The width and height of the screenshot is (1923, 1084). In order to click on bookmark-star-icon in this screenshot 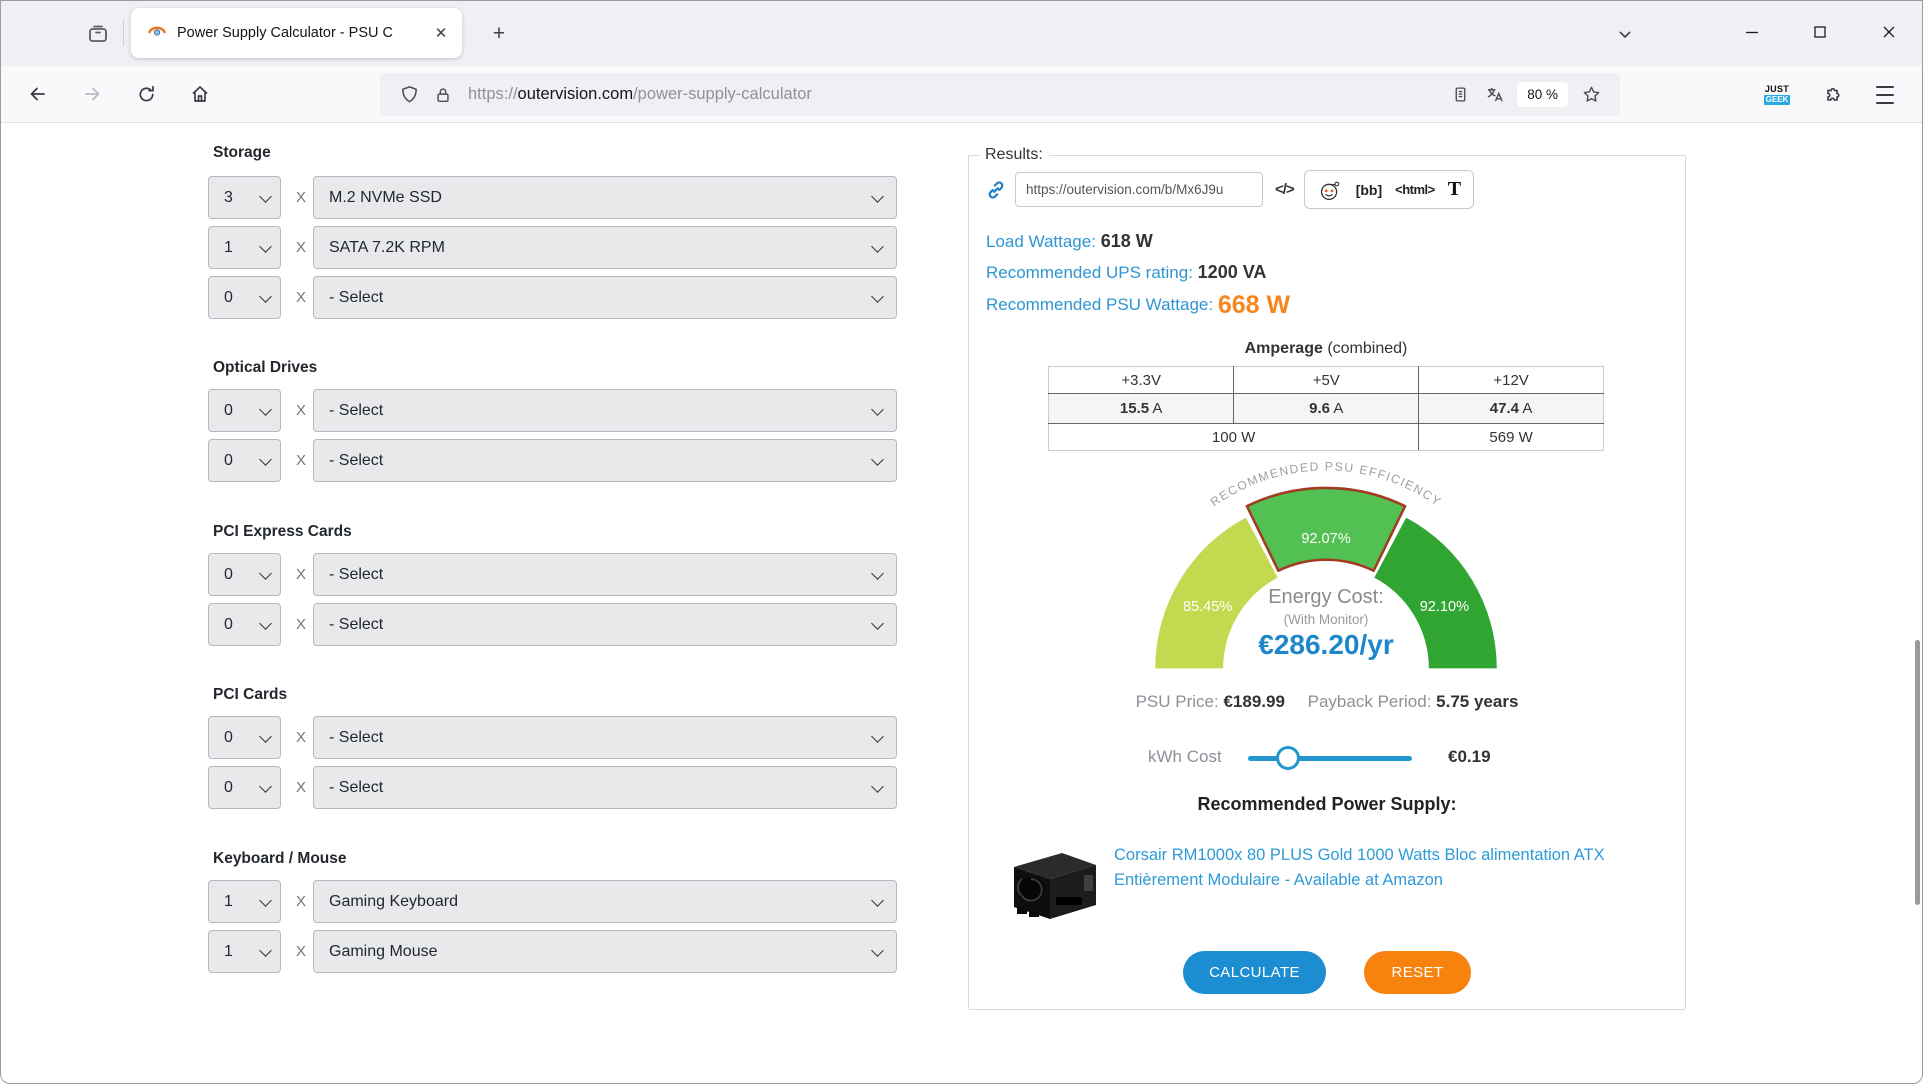, I will do `click(1591, 95)`.